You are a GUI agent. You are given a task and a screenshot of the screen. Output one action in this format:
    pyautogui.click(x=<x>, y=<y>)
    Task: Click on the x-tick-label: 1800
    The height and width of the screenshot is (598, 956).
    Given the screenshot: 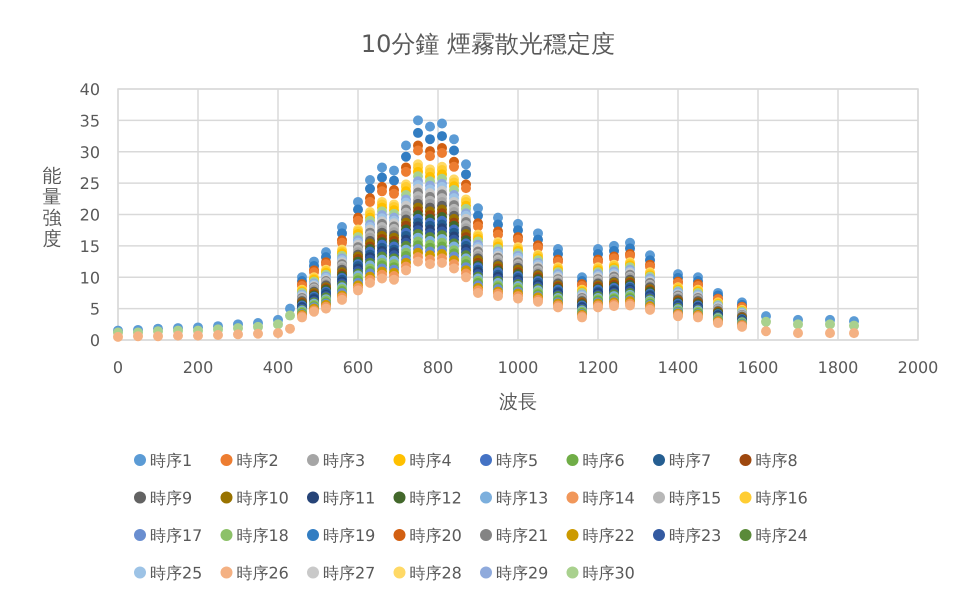 What is the action you would take?
    pyautogui.click(x=838, y=367)
    